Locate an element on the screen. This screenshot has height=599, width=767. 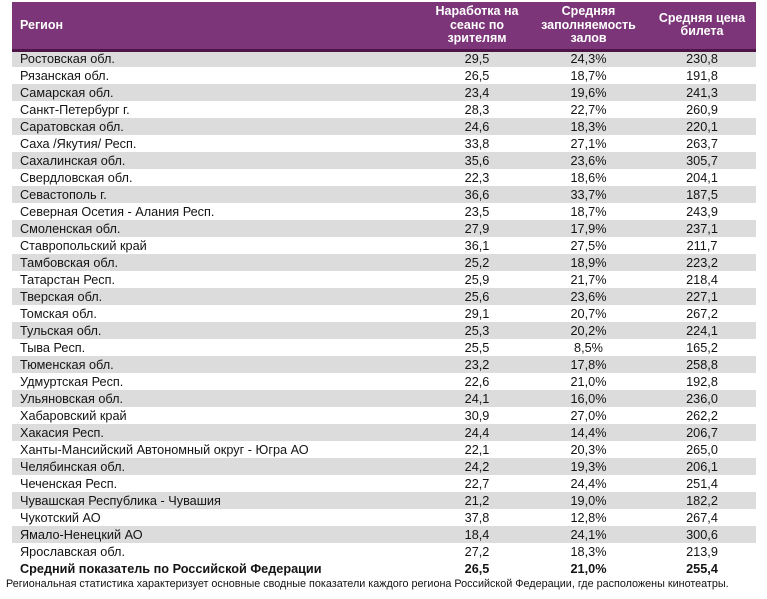
value-cell: 260,9 is located at coordinates (702, 109).